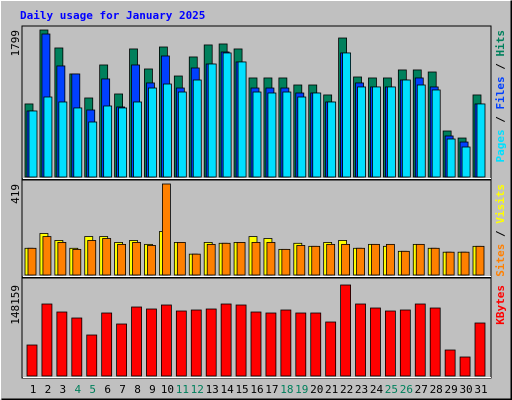 The width and height of the screenshot is (512, 400). What do you see at coordinates (500, 145) in the screenshot?
I see `legend-entry: Pages` at bounding box center [500, 145].